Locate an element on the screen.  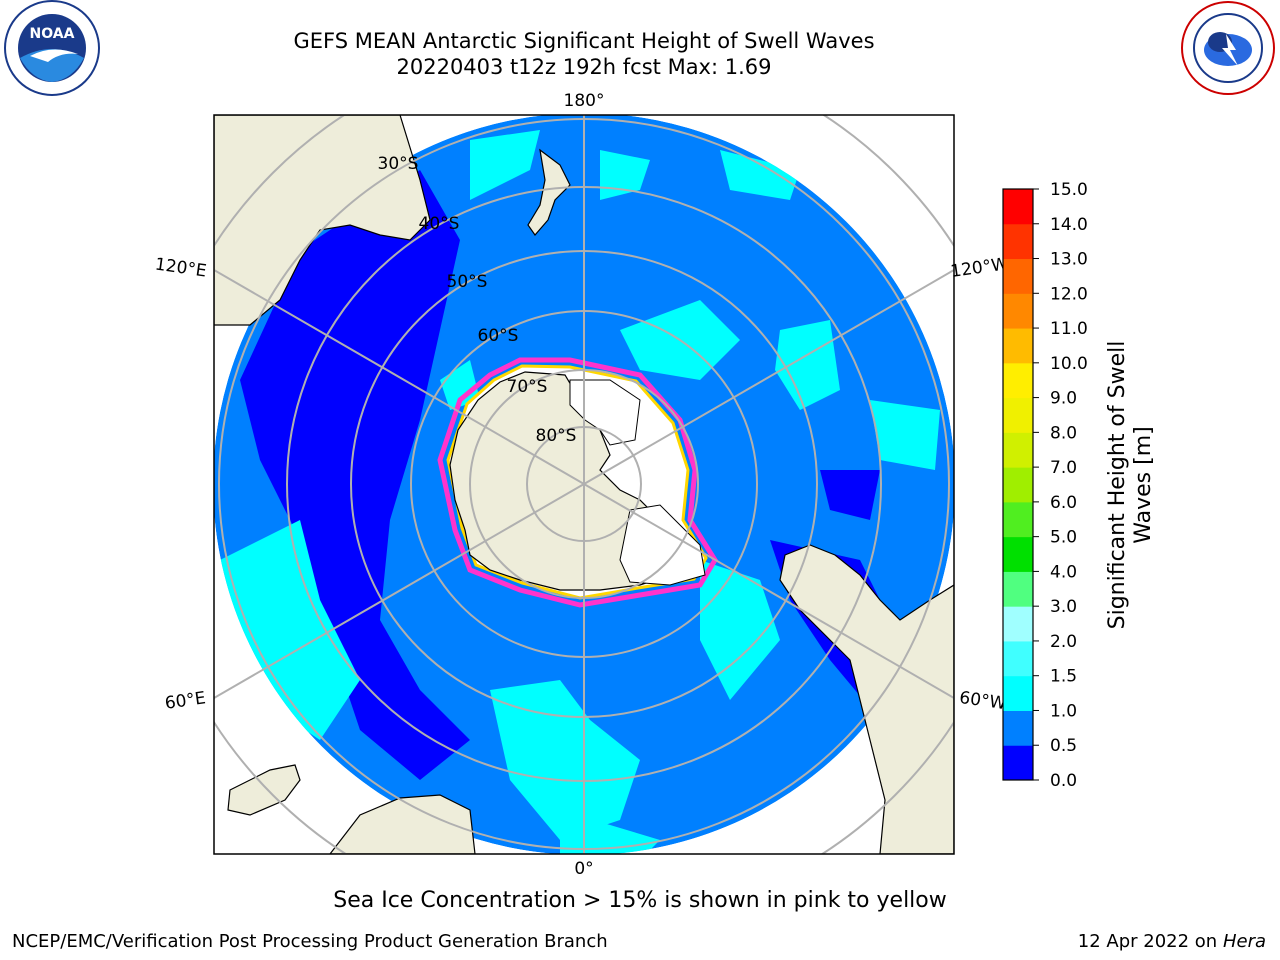
lon-label-120e: 120°E is located at coordinates (181, 268).